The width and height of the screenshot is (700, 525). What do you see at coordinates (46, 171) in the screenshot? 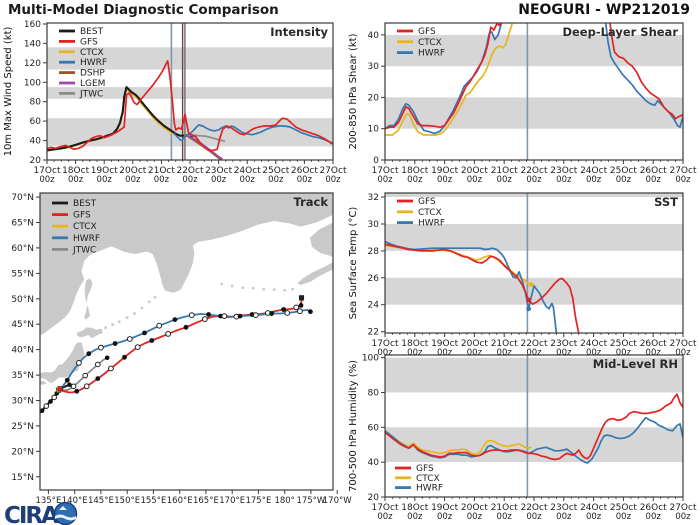
I see `x-tick-label: 17Oct` at bounding box center [46, 171].